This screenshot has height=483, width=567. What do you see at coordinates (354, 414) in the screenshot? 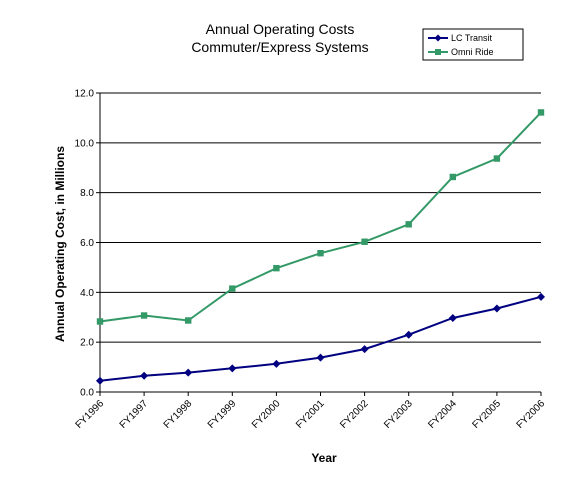
I see `x-tick-label: FY2002` at bounding box center [354, 414].